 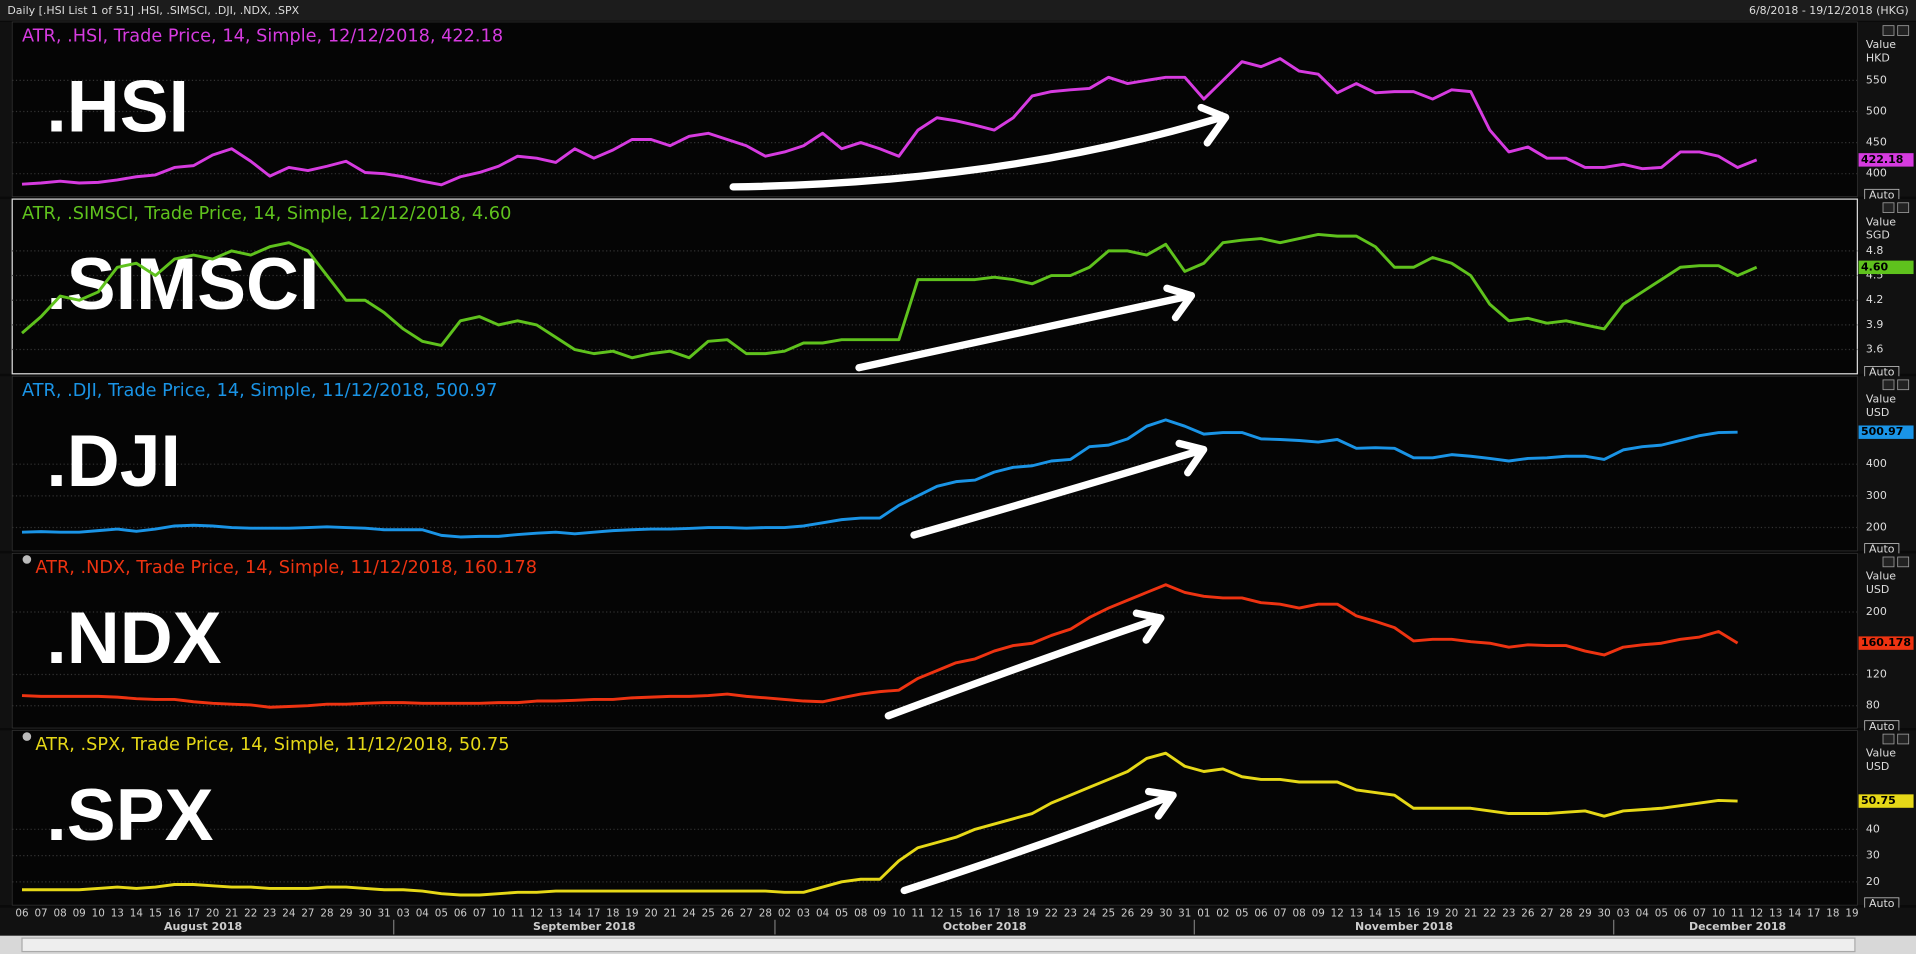 What do you see at coordinates (1882, 159) in the screenshot?
I see `value-tag: 422.18` at bounding box center [1882, 159].